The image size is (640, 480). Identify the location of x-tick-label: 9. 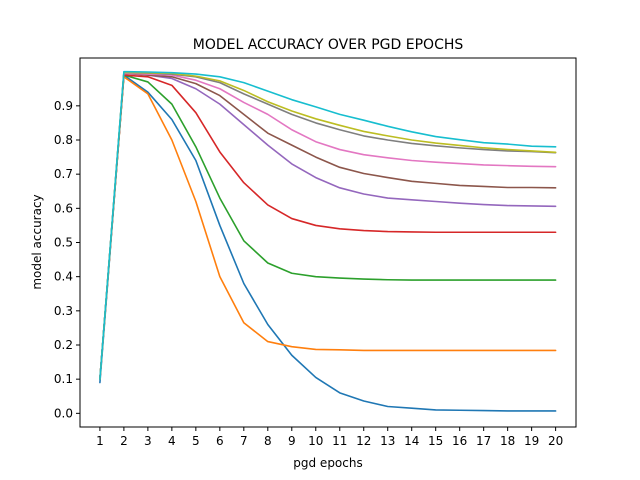
(292, 441).